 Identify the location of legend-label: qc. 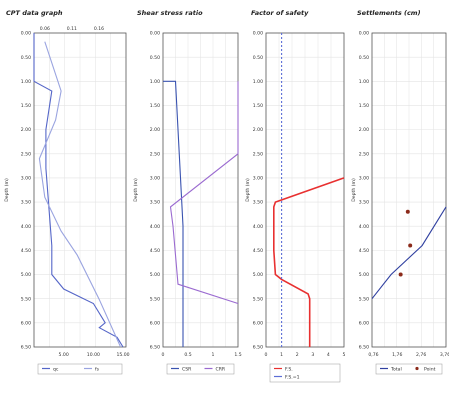
(56, 370).